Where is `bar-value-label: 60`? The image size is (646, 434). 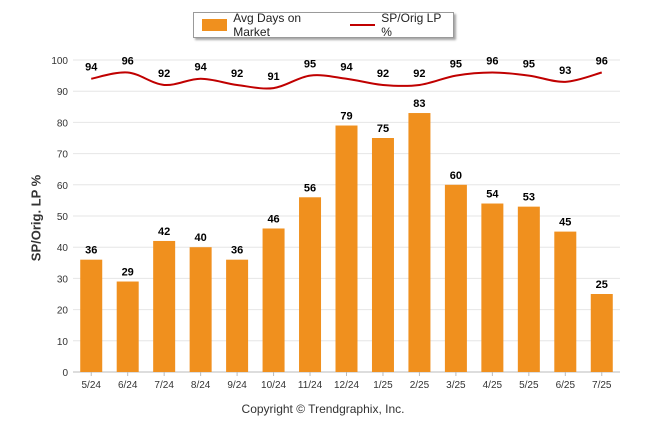
bar-value-label: 60 is located at coordinates (456, 176).